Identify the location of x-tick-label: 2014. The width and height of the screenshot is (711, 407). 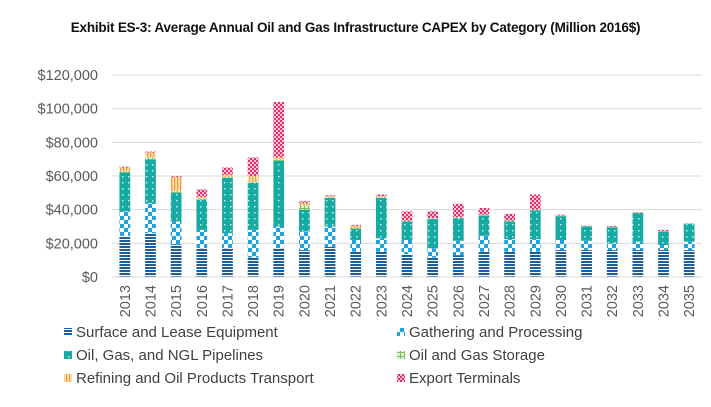
(151, 301).